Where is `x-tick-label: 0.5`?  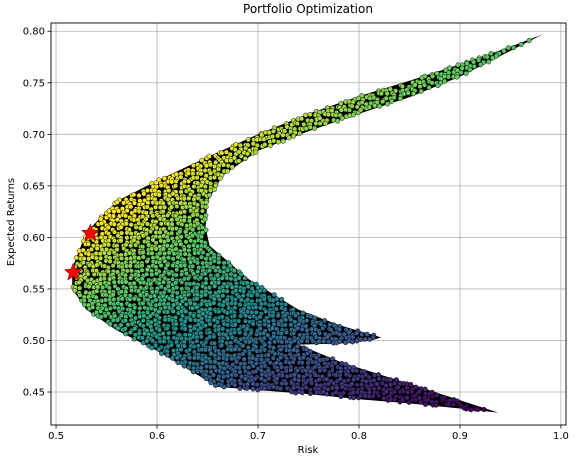 x-tick-label: 0.5 is located at coordinates (56, 436).